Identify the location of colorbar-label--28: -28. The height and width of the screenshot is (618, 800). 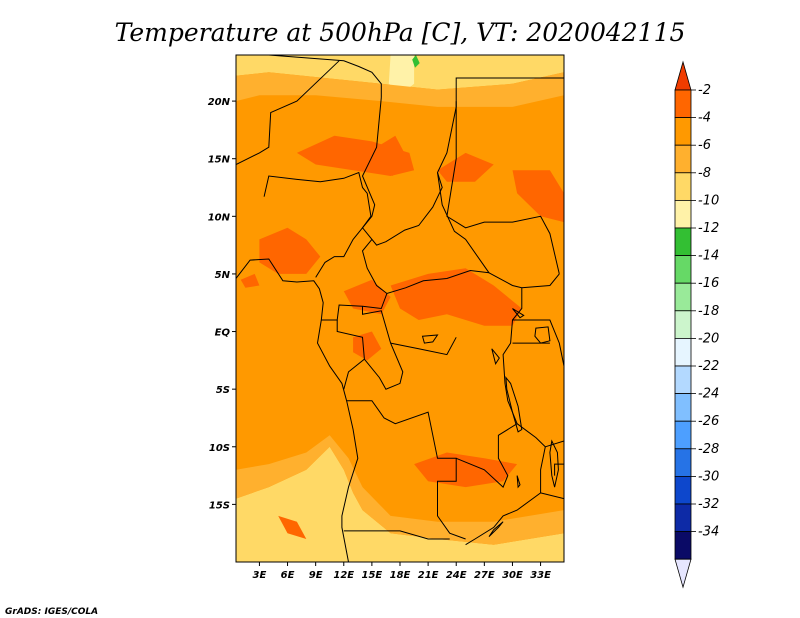
(708, 449).